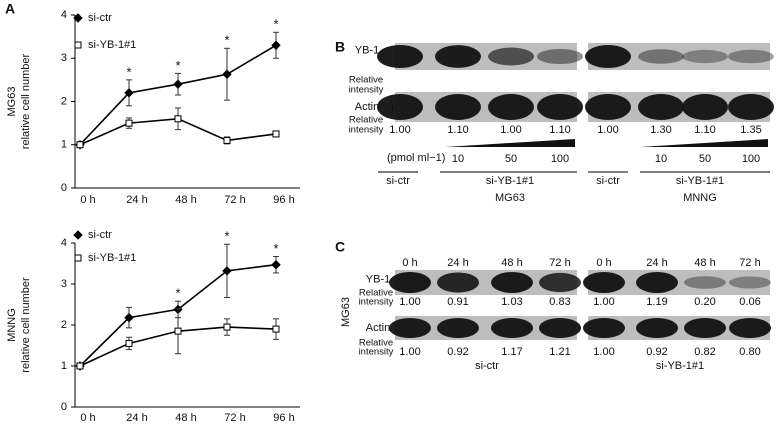  Describe the element at coordinates (12, 102) in the screenshot. I see `y-axis-label: MG63` at that location.